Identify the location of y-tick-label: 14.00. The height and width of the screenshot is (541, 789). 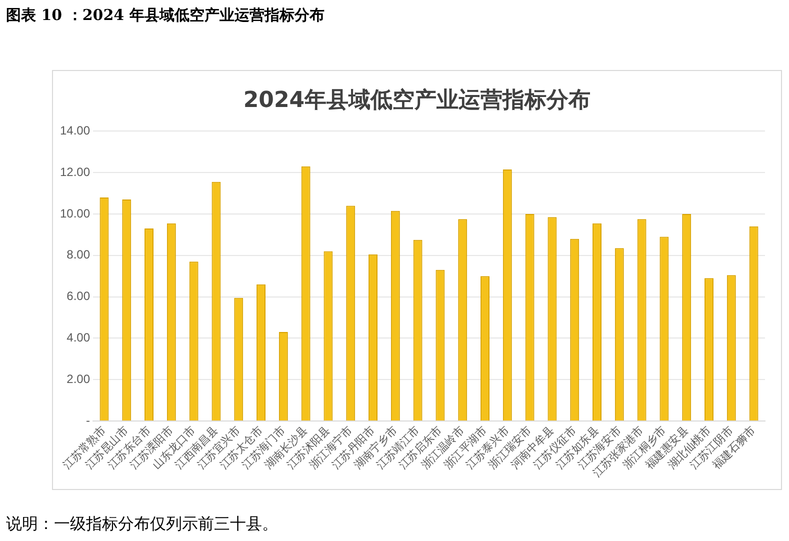
(75, 131).